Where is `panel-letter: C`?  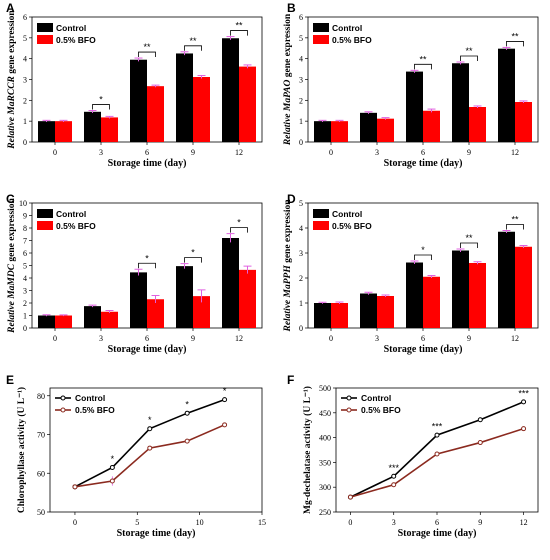 panel-letter: C is located at coordinates (10, 199).